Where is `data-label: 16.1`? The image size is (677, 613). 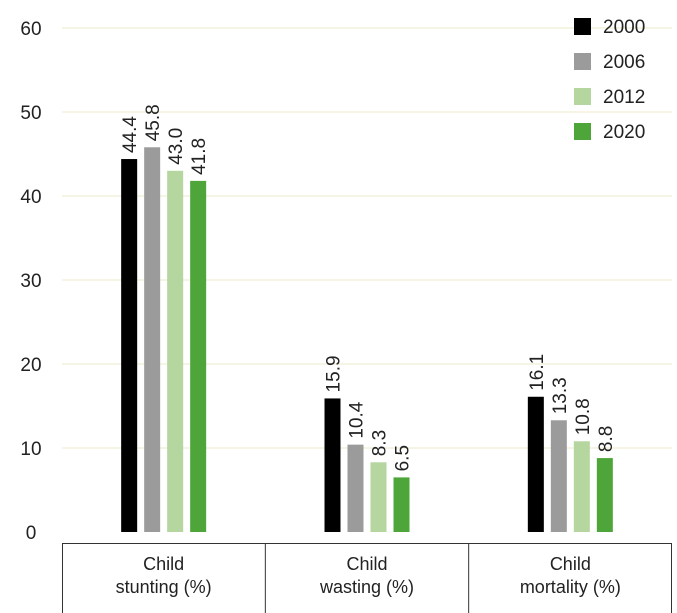 data-label: 16.1 is located at coordinates (537, 372).